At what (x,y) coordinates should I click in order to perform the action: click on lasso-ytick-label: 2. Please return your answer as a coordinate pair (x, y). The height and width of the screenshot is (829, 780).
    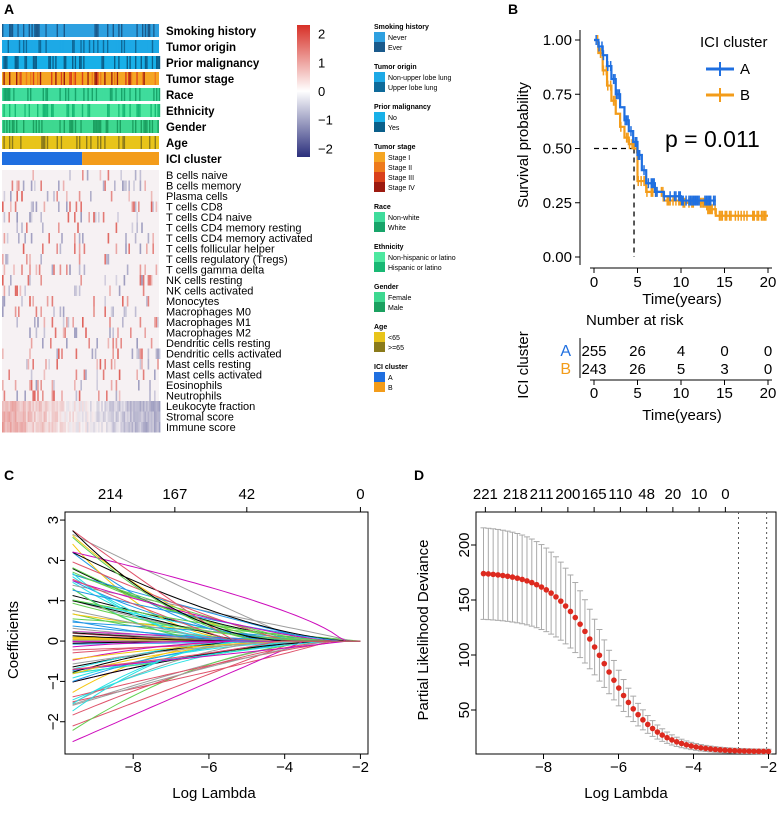
    Looking at the image, I should click on (53, 560).